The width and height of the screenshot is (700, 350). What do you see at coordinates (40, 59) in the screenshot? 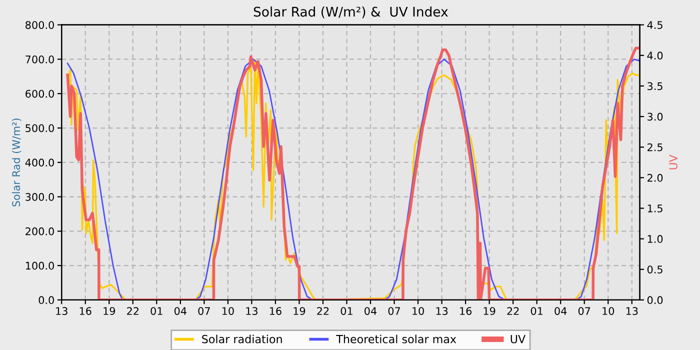
I see `y-tick-label: 700.0` at bounding box center [40, 59].